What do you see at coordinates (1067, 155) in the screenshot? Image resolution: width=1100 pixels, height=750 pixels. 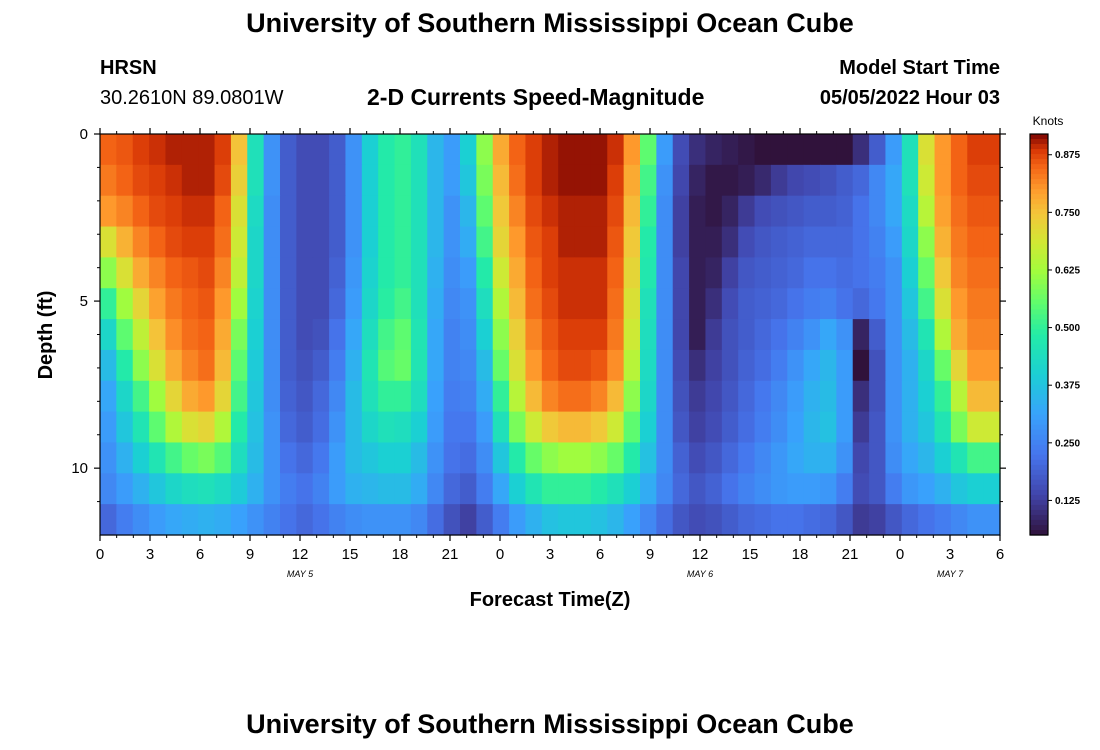 I see `colorbar-tick-label: 0.875` at bounding box center [1067, 155].